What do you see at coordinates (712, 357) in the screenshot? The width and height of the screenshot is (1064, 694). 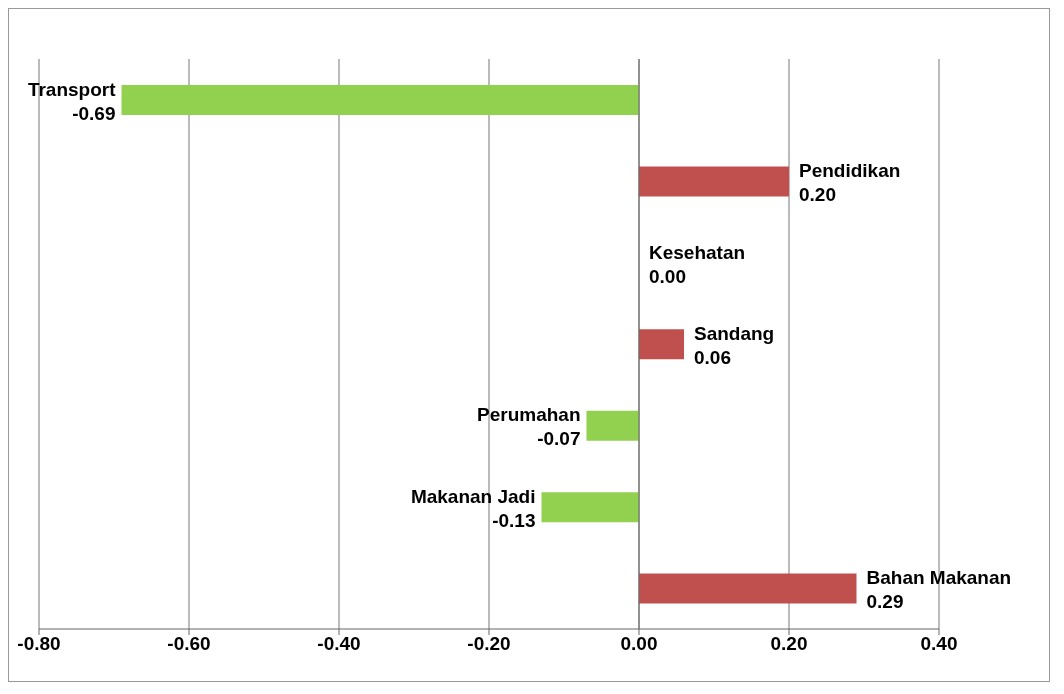 I see `data-label: 0.06` at bounding box center [712, 357].